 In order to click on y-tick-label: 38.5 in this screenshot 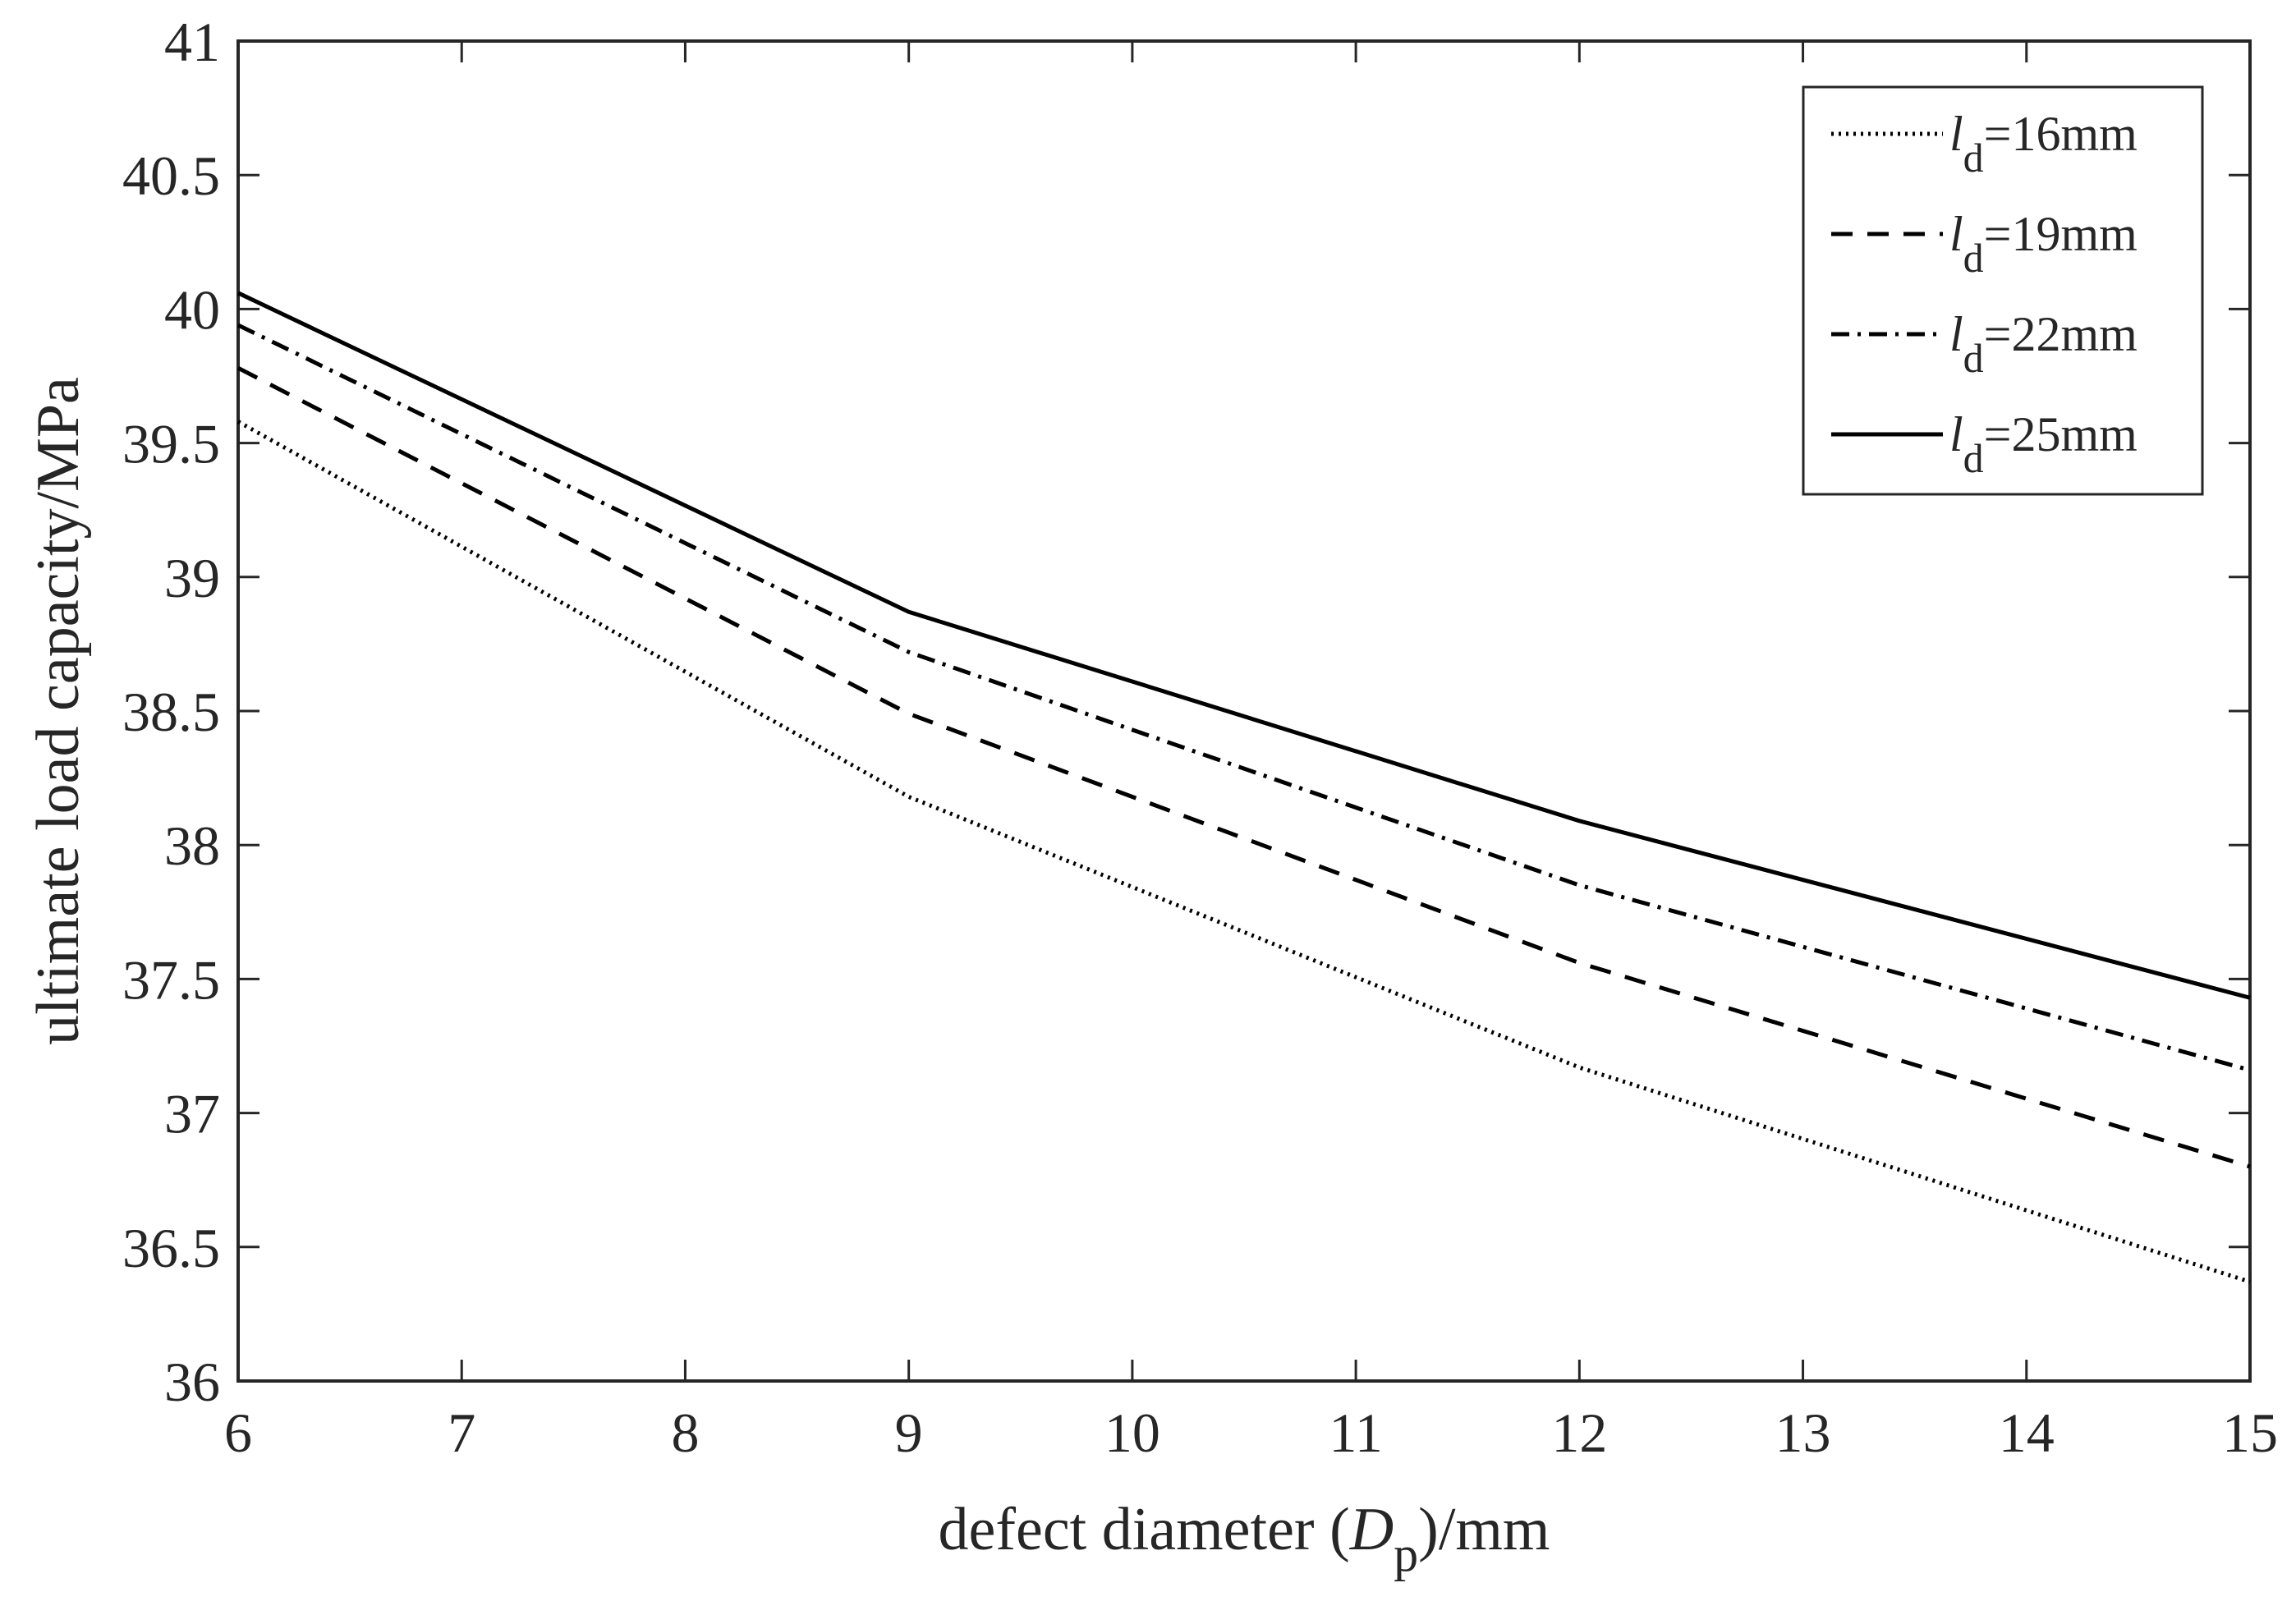, I will do `click(171, 712)`.